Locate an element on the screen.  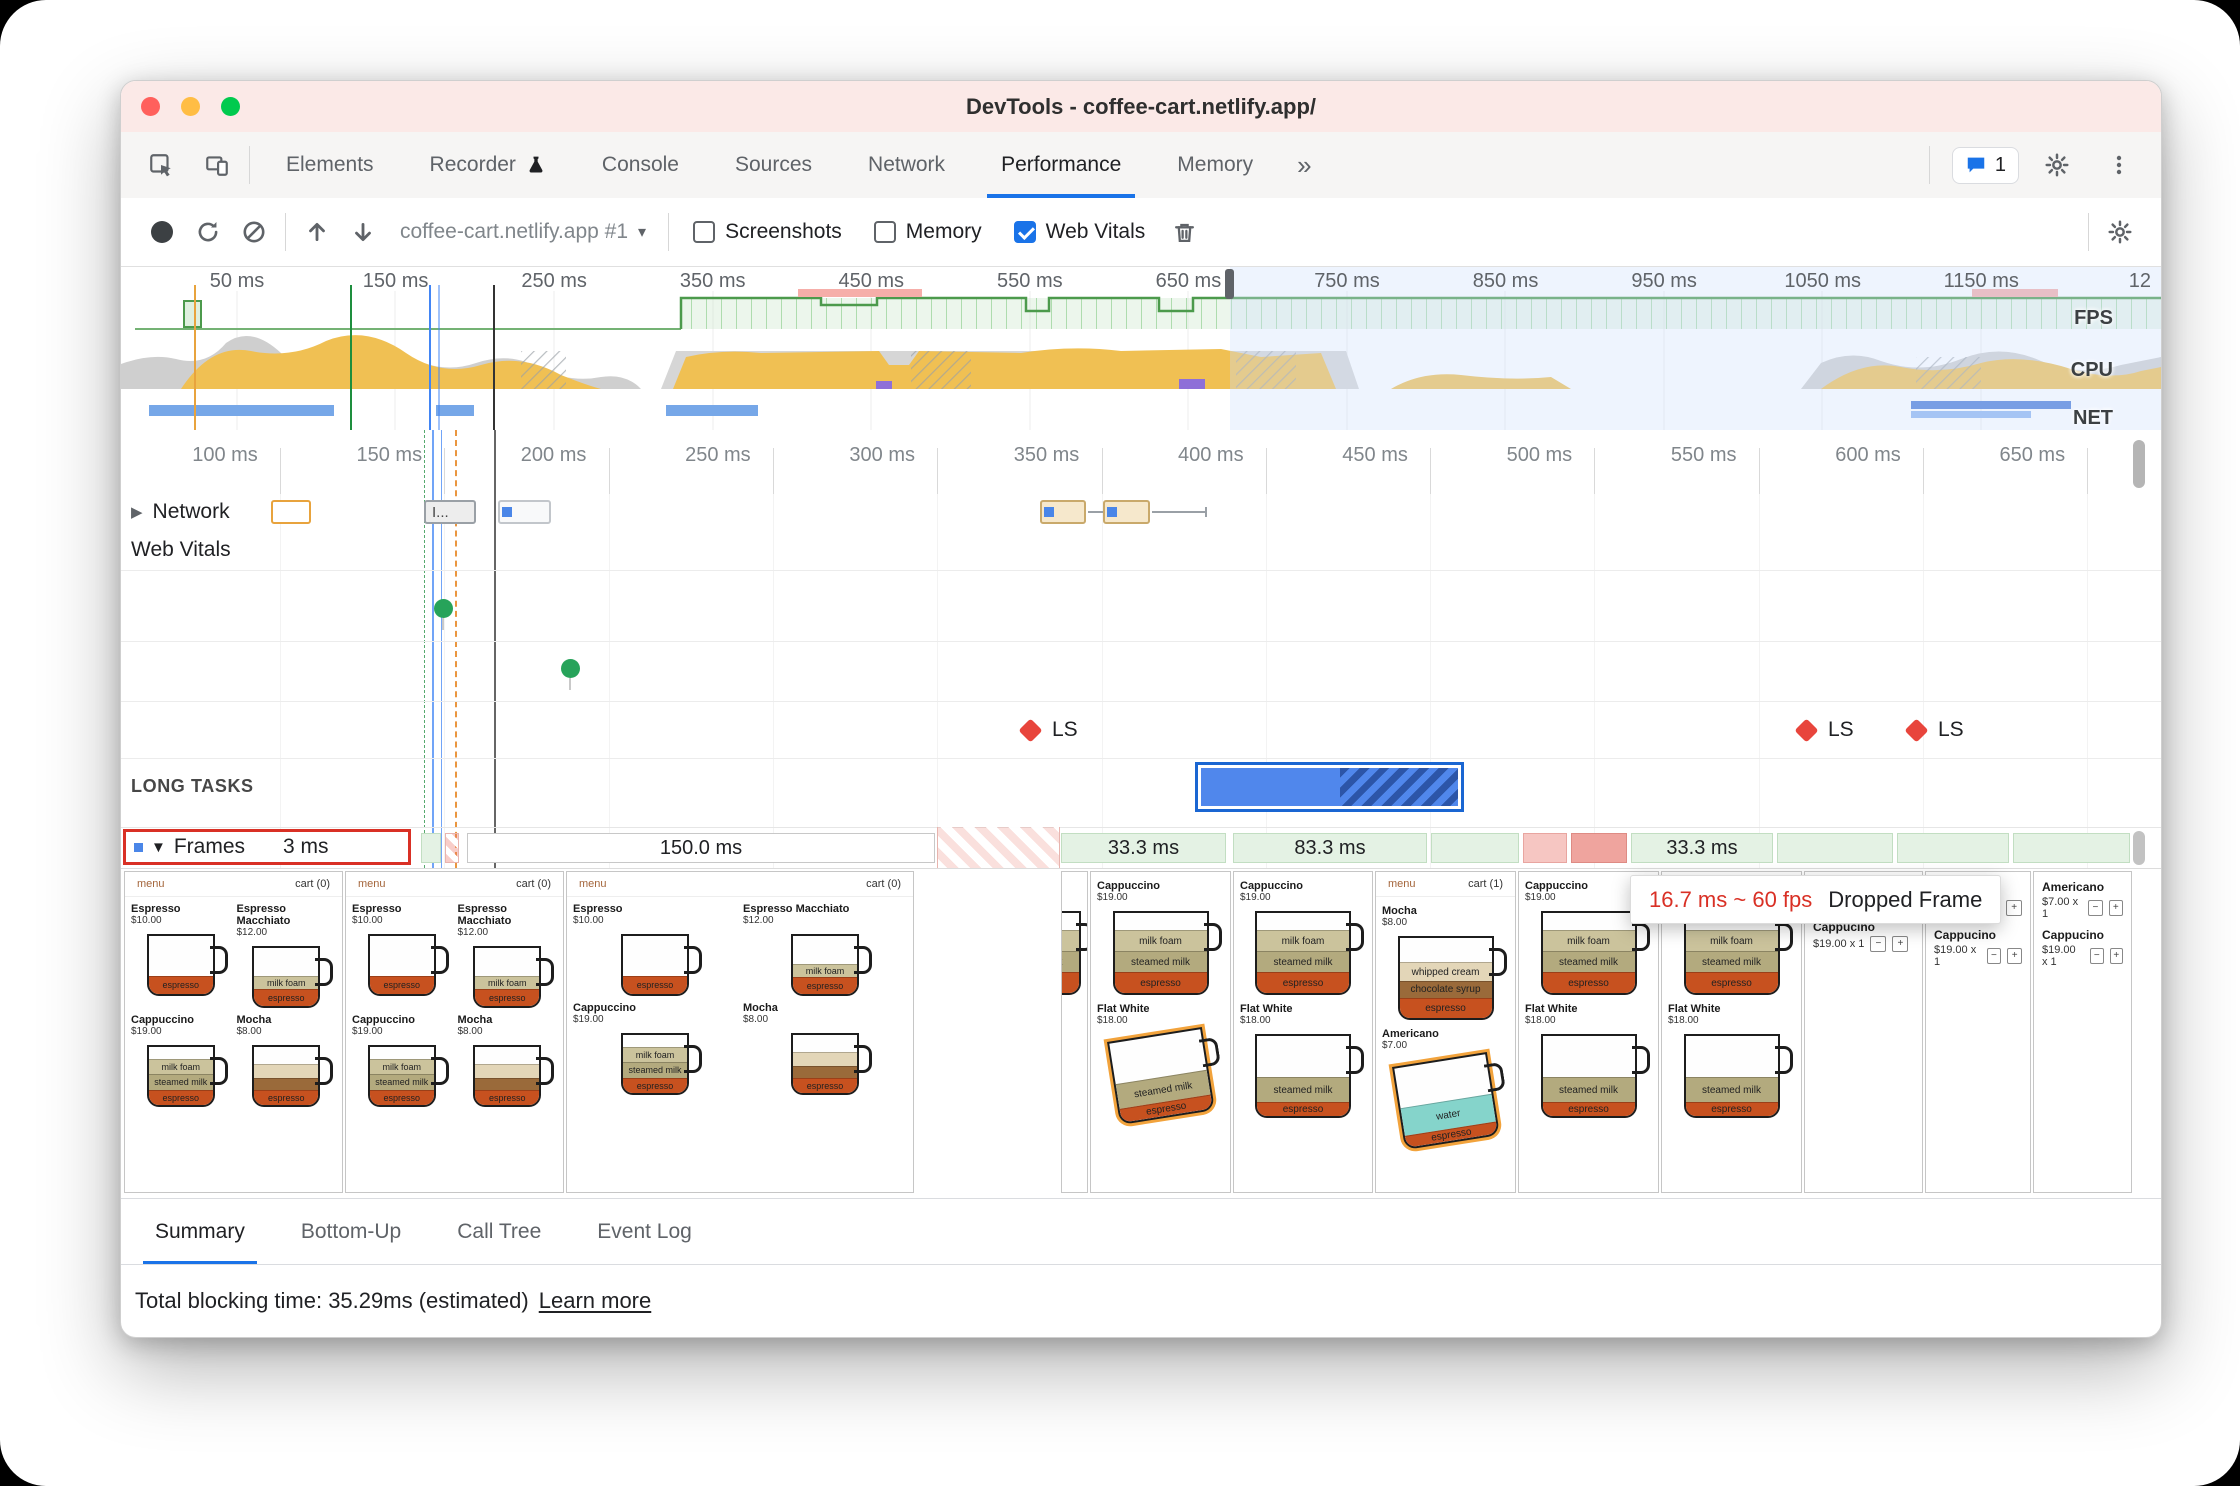
product-card-mocha: Mocha $8.00 espresso is located at coordinates (508, 1060).